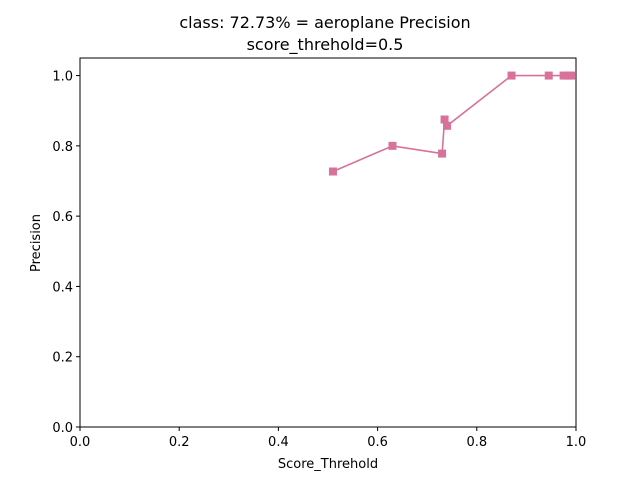 The width and height of the screenshot is (640, 480). What do you see at coordinates (476, 442) in the screenshot?
I see `x-tick-label: 0.8` at bounding box center [476, 442].